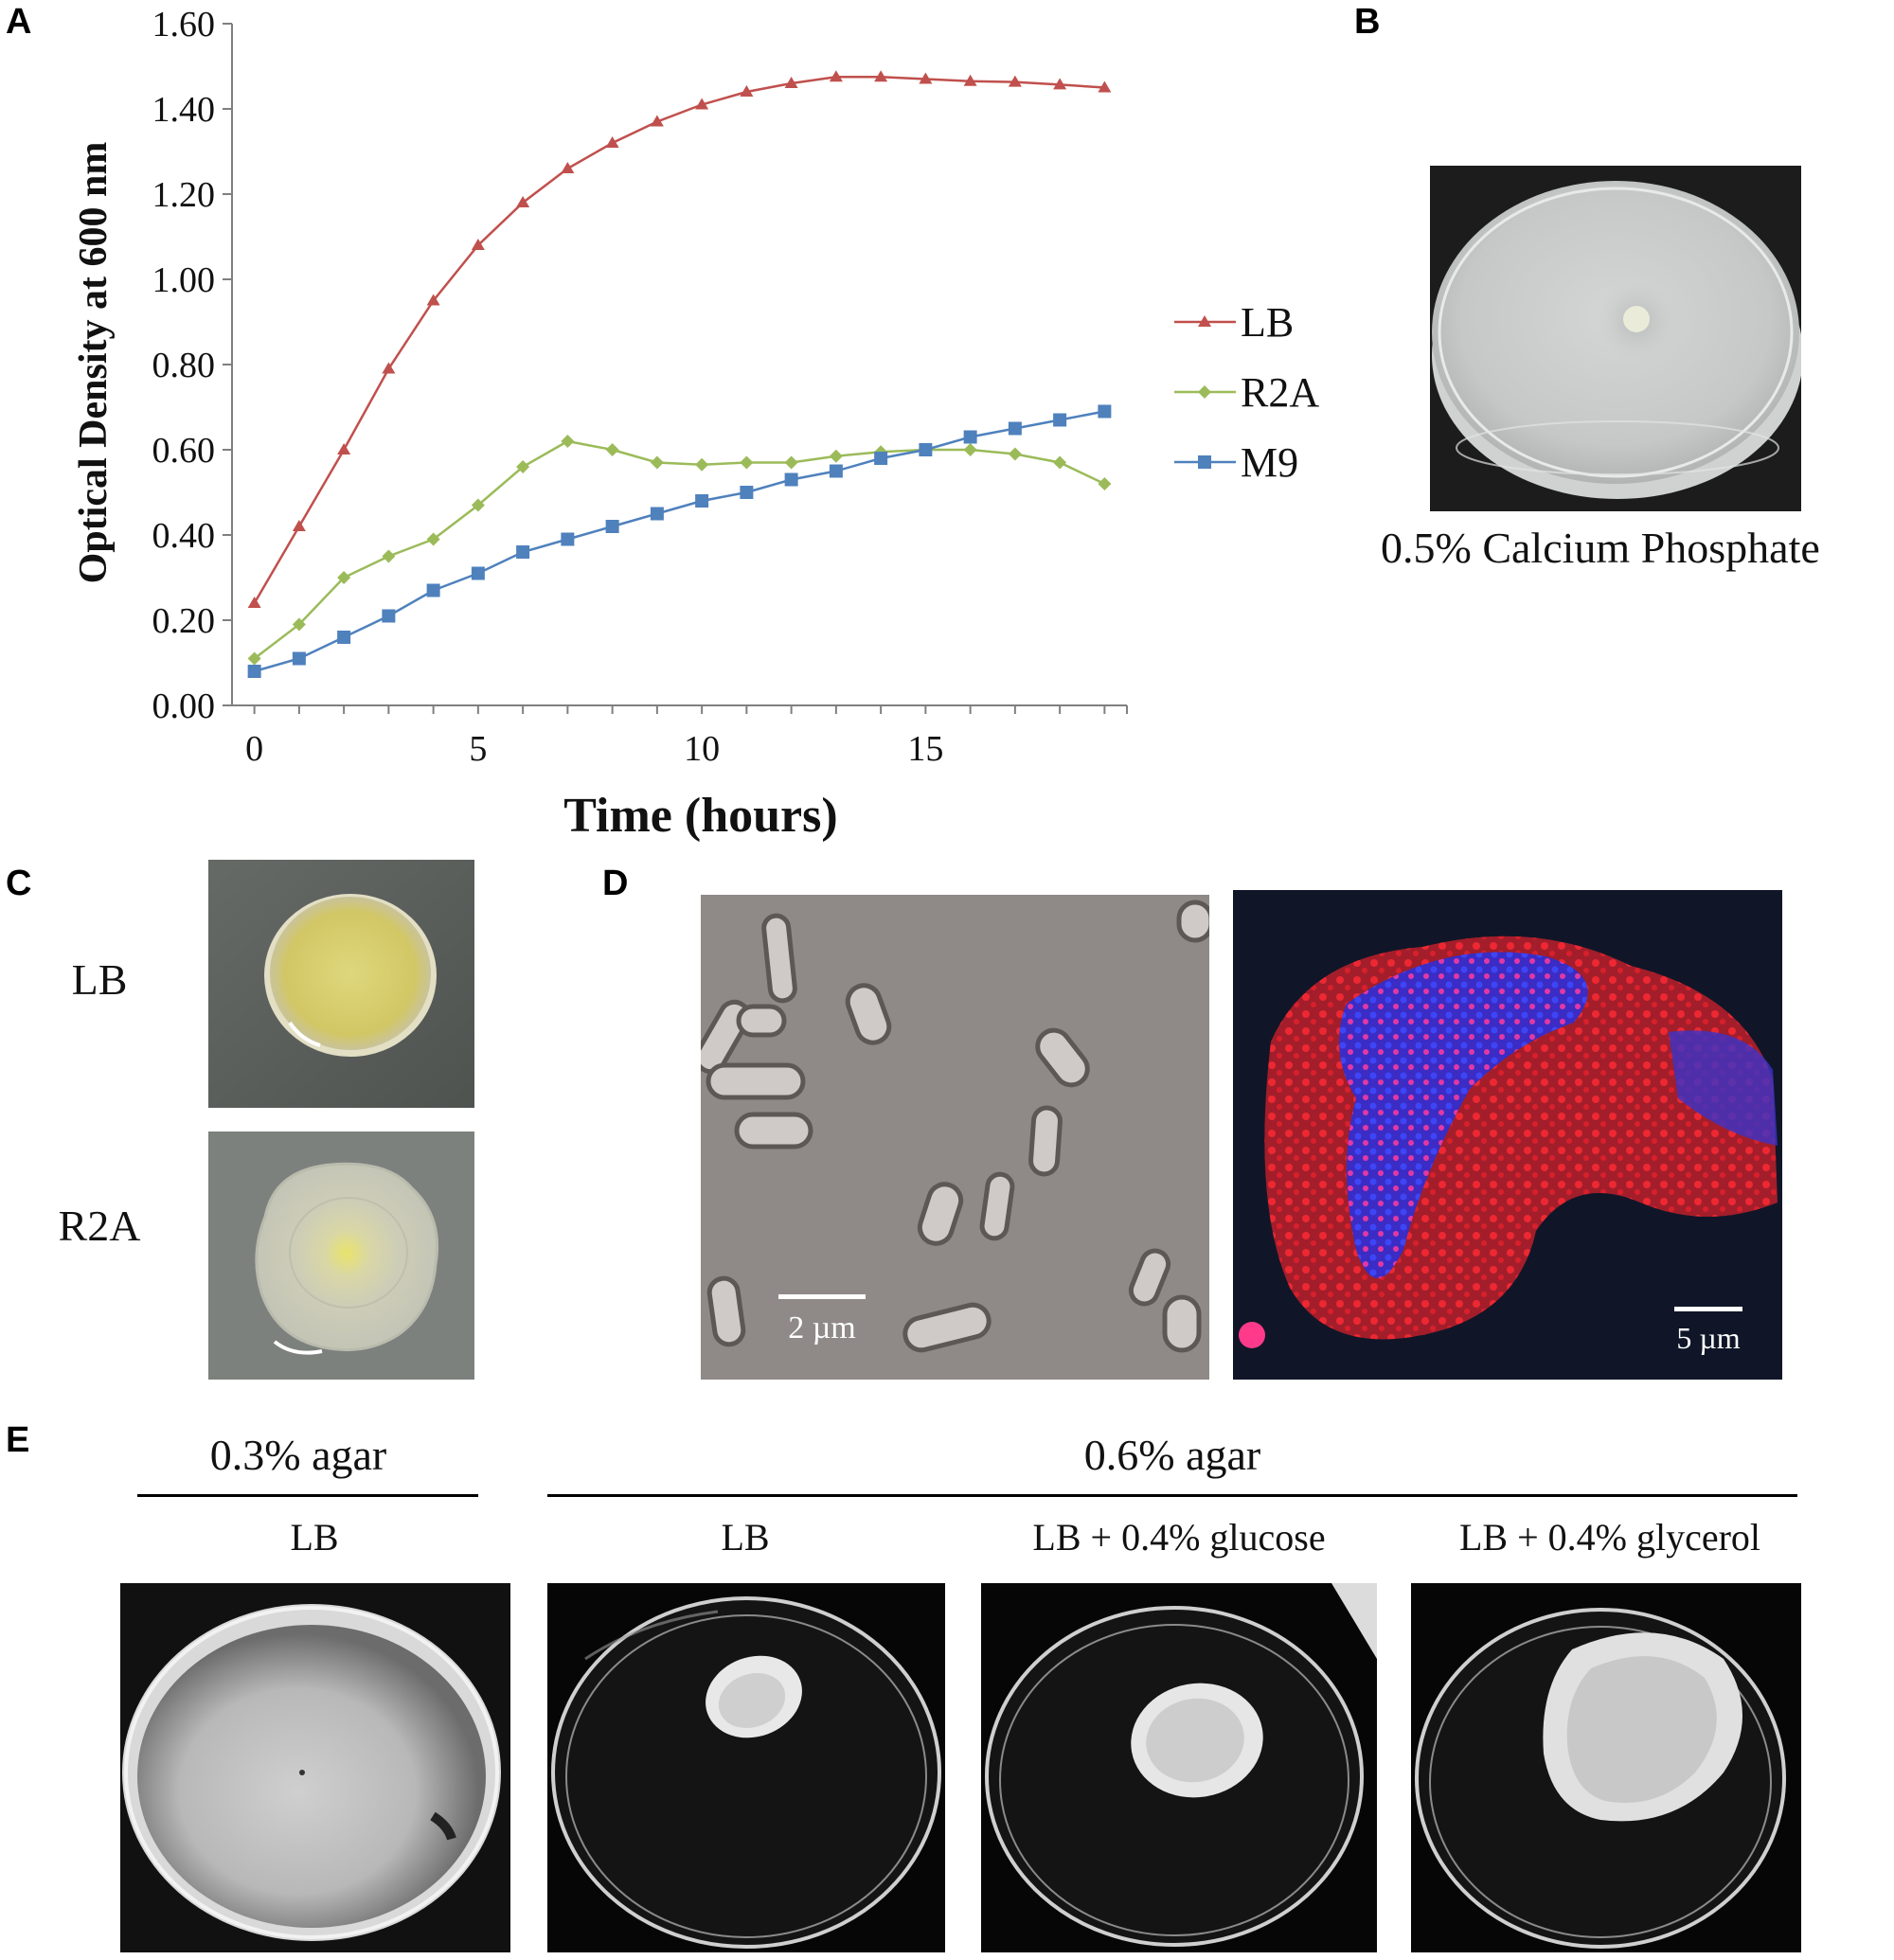 The height and width of the screenshot is (1960, 1894). I want to click on panel-letter-e: E, so click(18, 1440).